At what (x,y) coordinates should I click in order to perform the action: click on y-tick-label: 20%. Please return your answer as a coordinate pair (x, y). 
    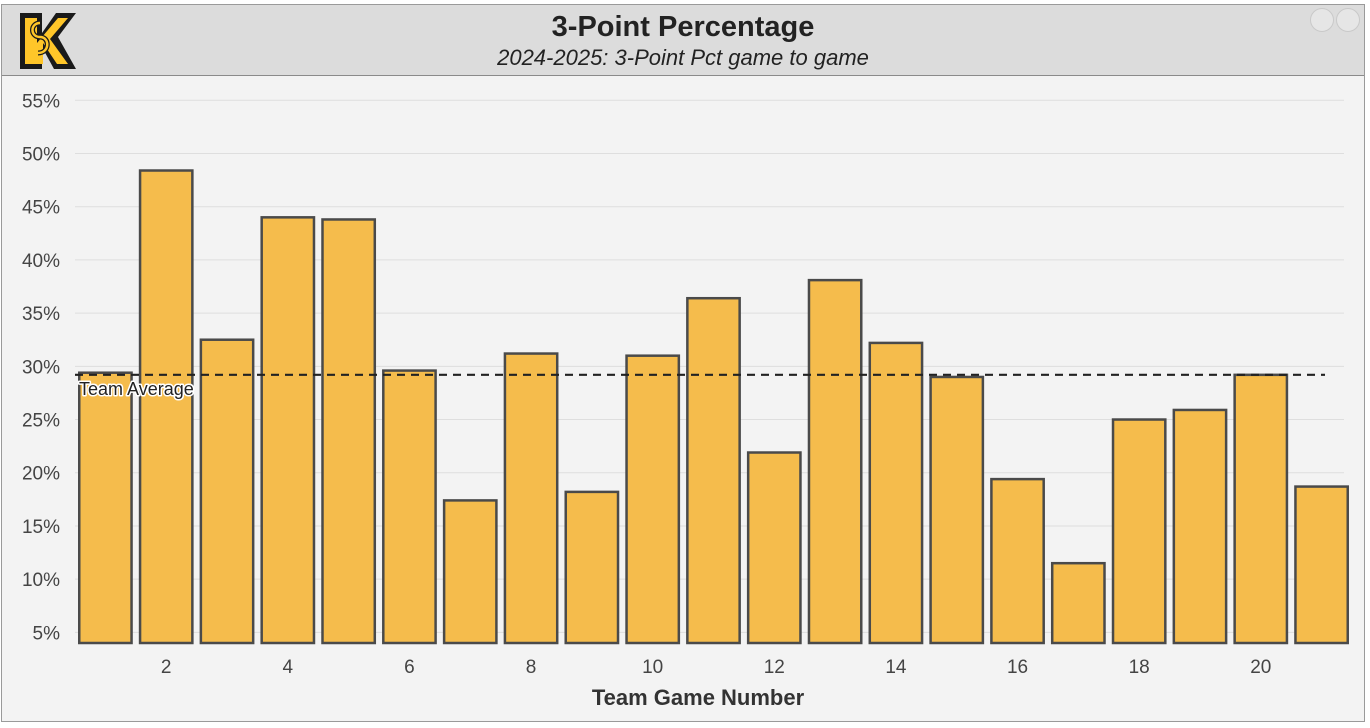
    Looking at the image, I should click on (41, 474).